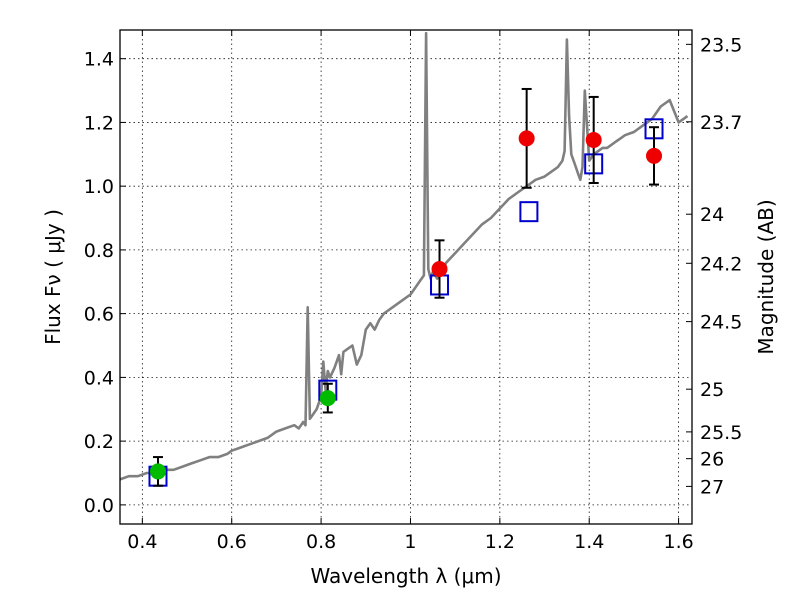 The image size is (800, 600). Describe the element at coordinates (721, 45) in the screenshot. I see `mag-tick-label: 23.5` at that location.